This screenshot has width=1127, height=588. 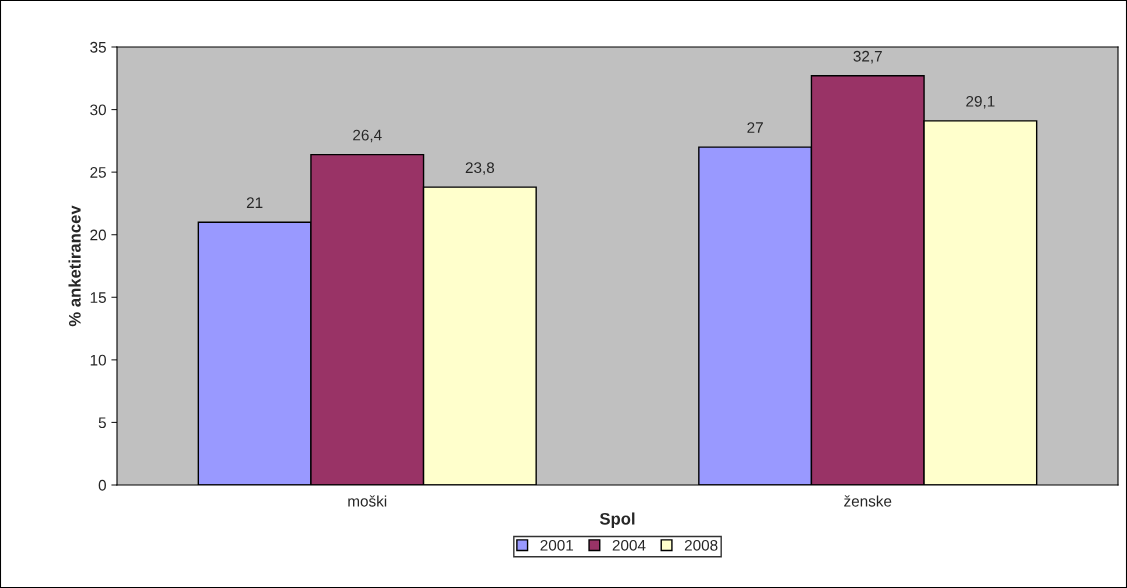 What do you see at coordinates (98, 47) in the screenshot?
I see `y-tick-label: 35` at bounding box center [98, 47].